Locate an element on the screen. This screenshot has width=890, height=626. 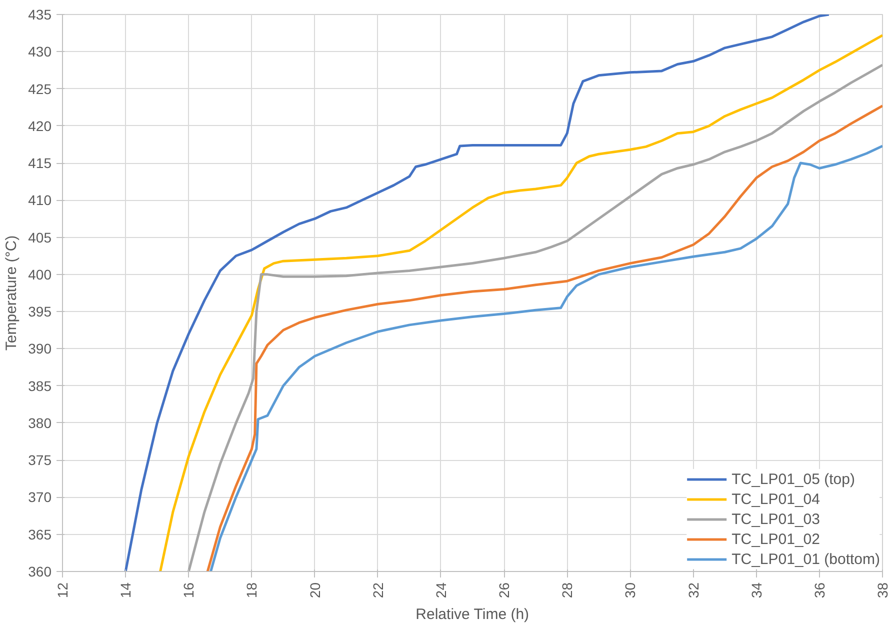
x-tick-label: 32 is located at coordinates (693, 590).